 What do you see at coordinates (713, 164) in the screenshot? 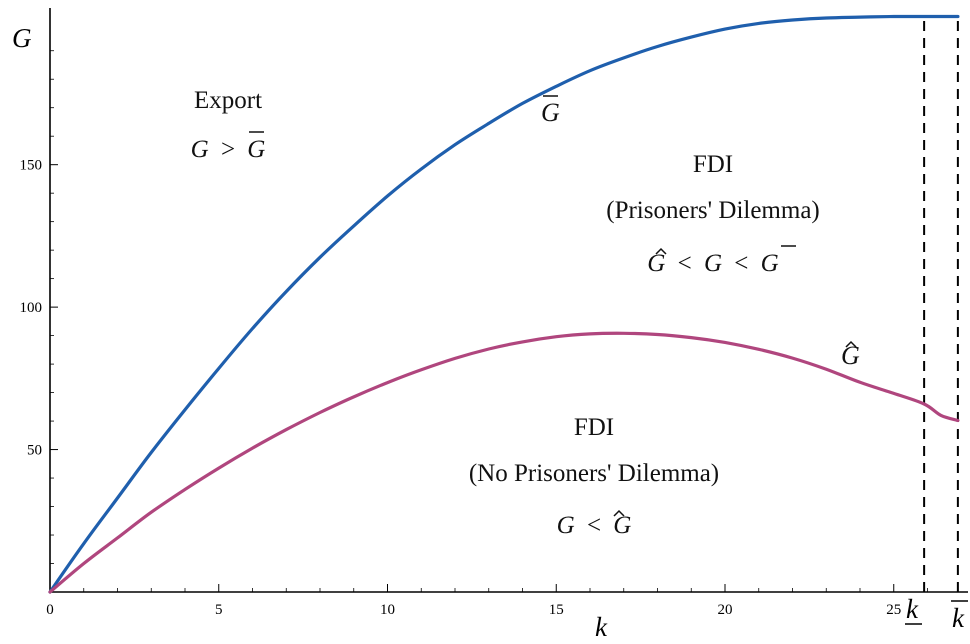
I see `fdi-pd-title: FDI` at bounding box center [713, 164].